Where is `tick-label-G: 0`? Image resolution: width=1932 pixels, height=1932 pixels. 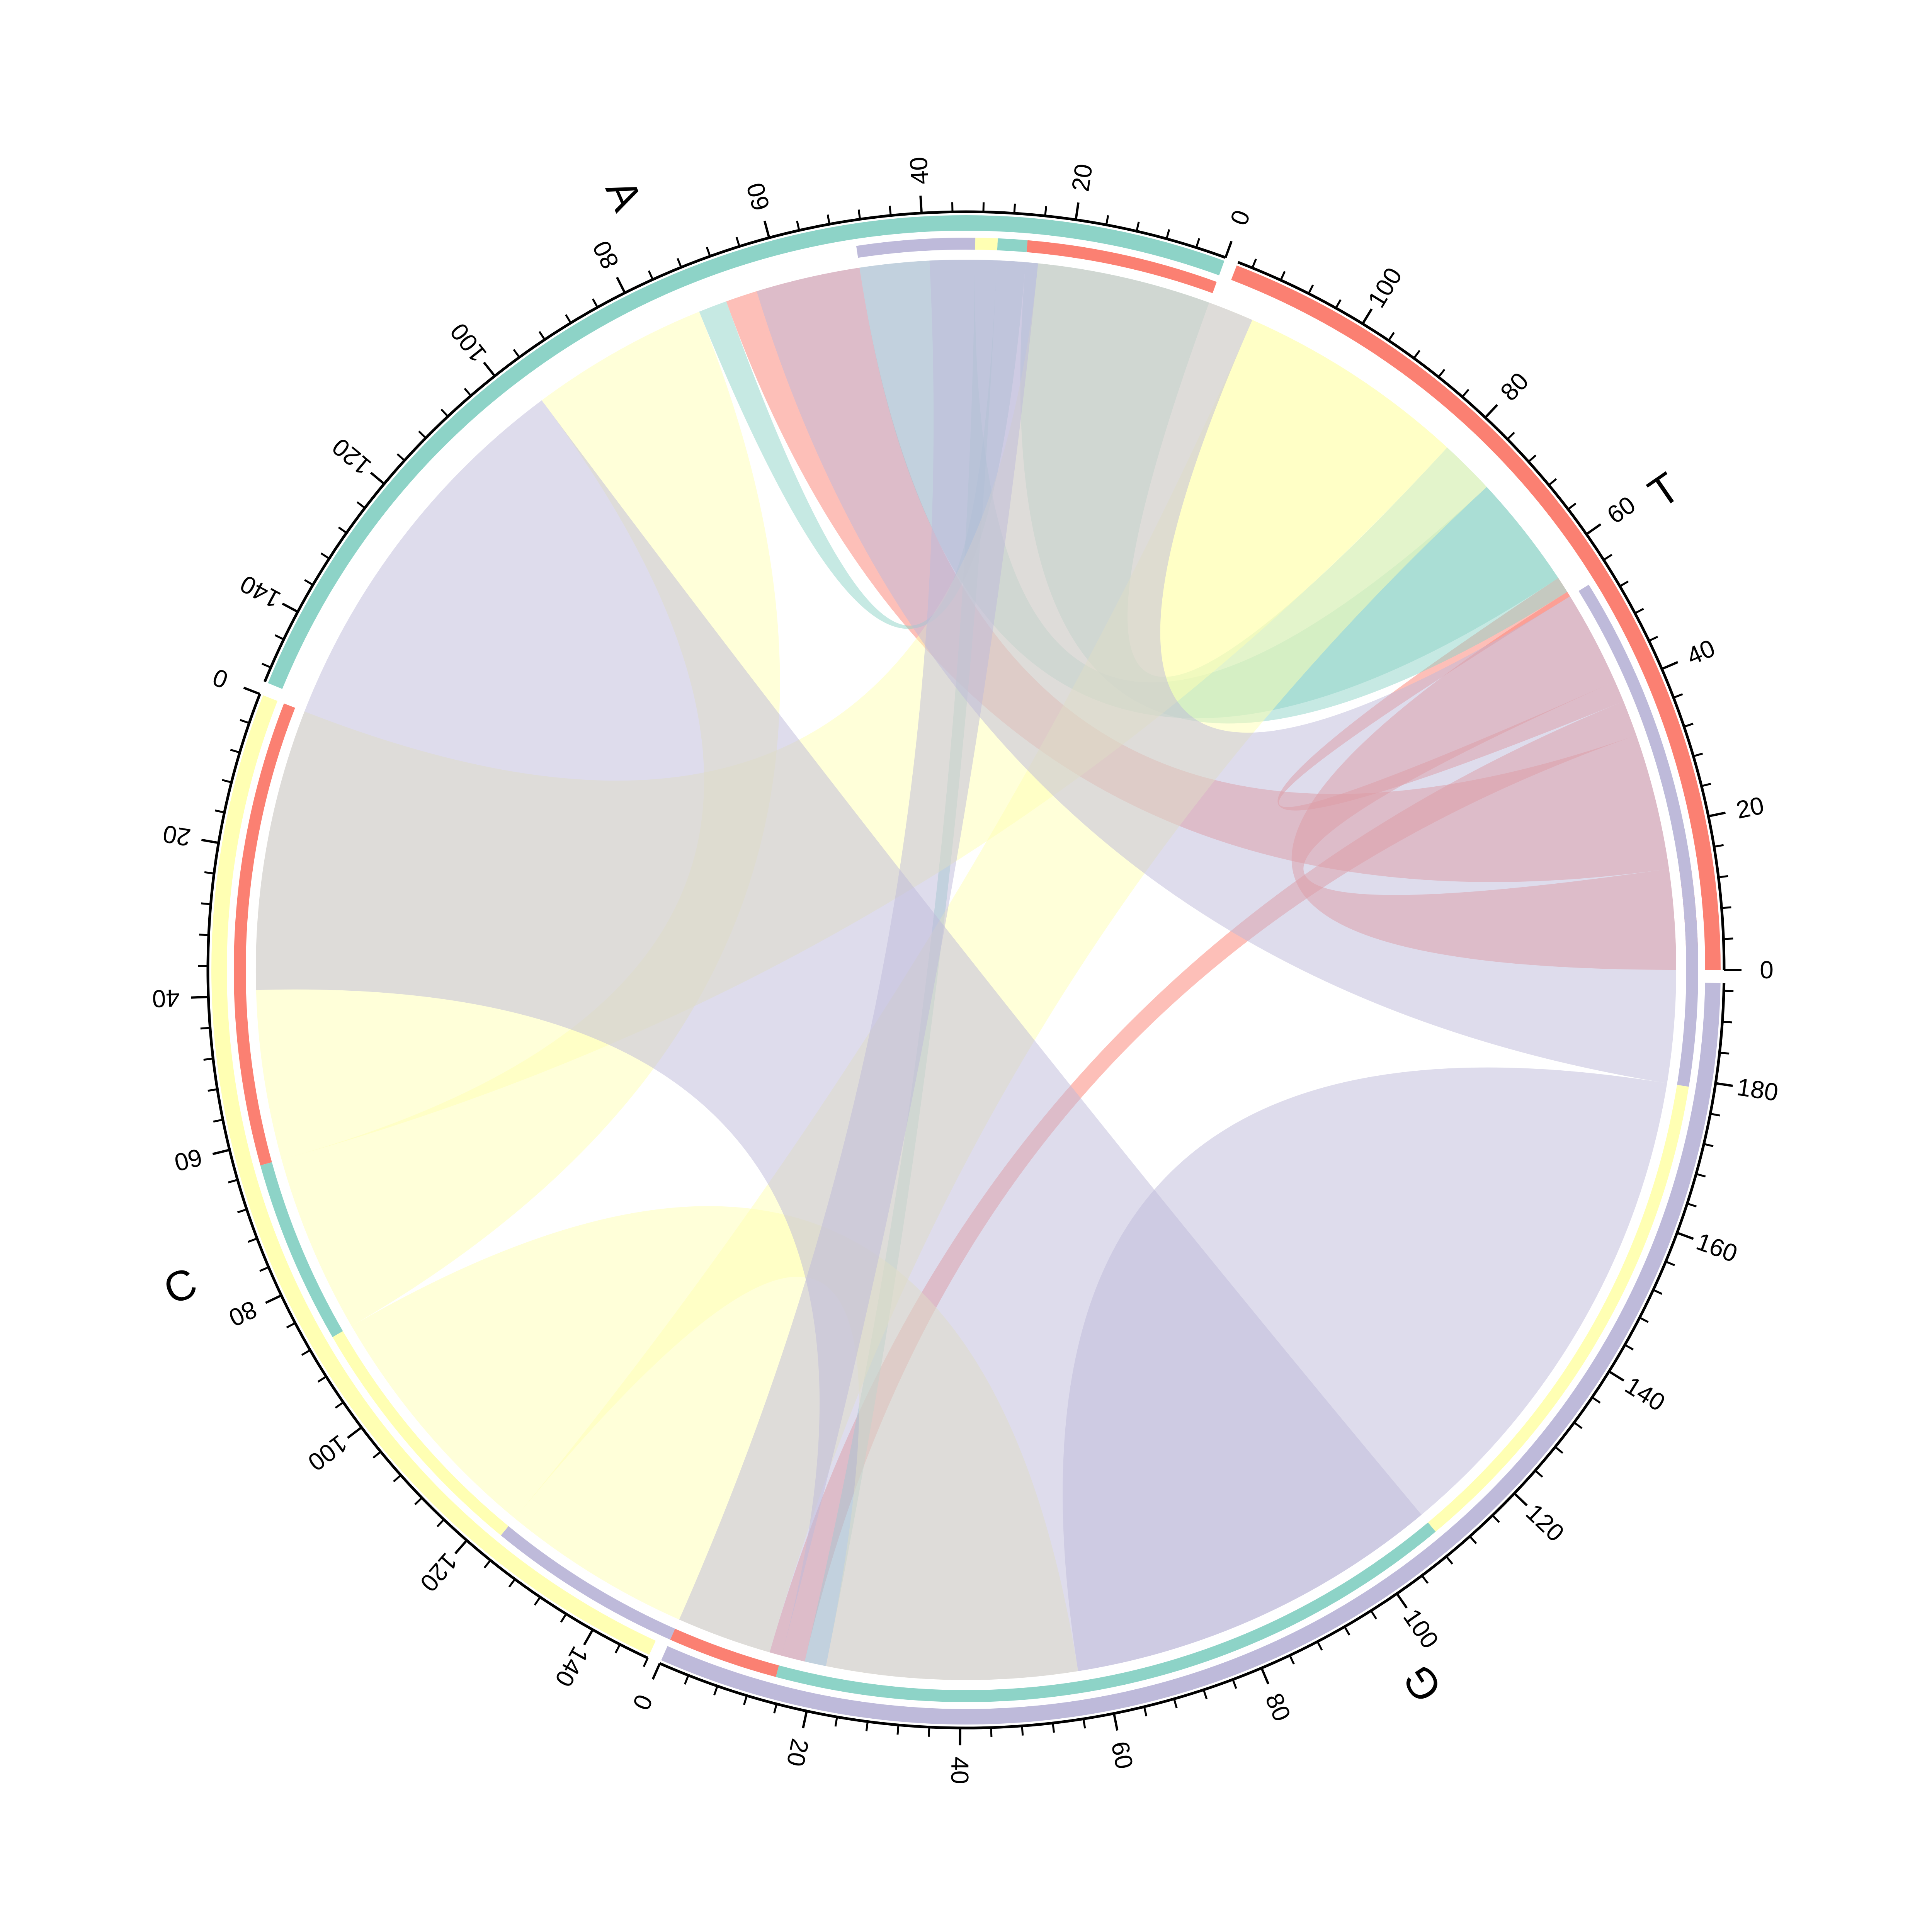
tick-label-G: 0 is located at coordinates (642, 1702).